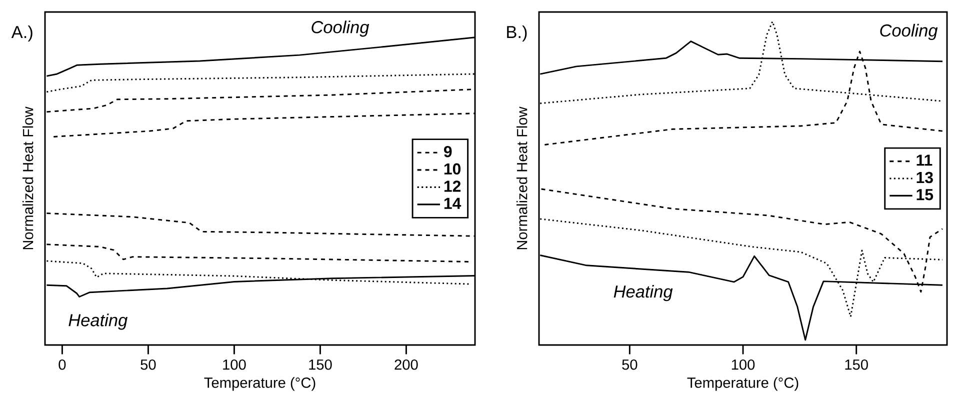 This screenshot has height=418, width=958. I want to click on text: Cooling, so click(341, 28).